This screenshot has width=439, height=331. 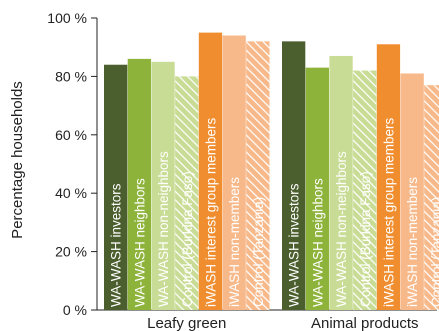 I want to click on x-category-label: Leafy green, so click(x=186, y=323).